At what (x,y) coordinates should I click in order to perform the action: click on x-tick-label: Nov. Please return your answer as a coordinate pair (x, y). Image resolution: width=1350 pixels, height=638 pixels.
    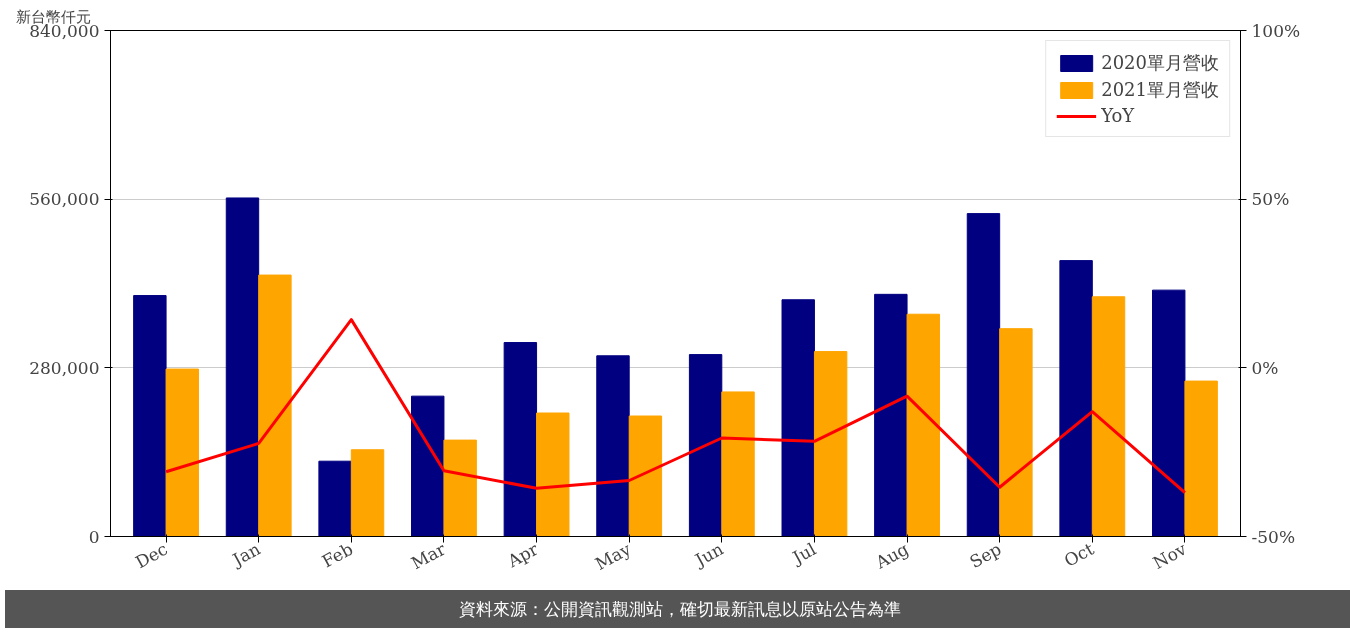
    Looking at the image, I should click on (1170, 555).